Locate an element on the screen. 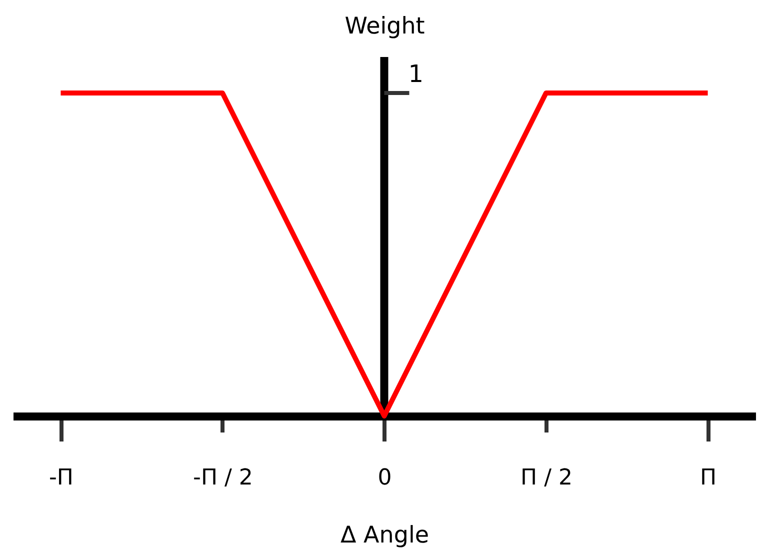  y-axis-title: Weight is located at coordinates (384, 27).